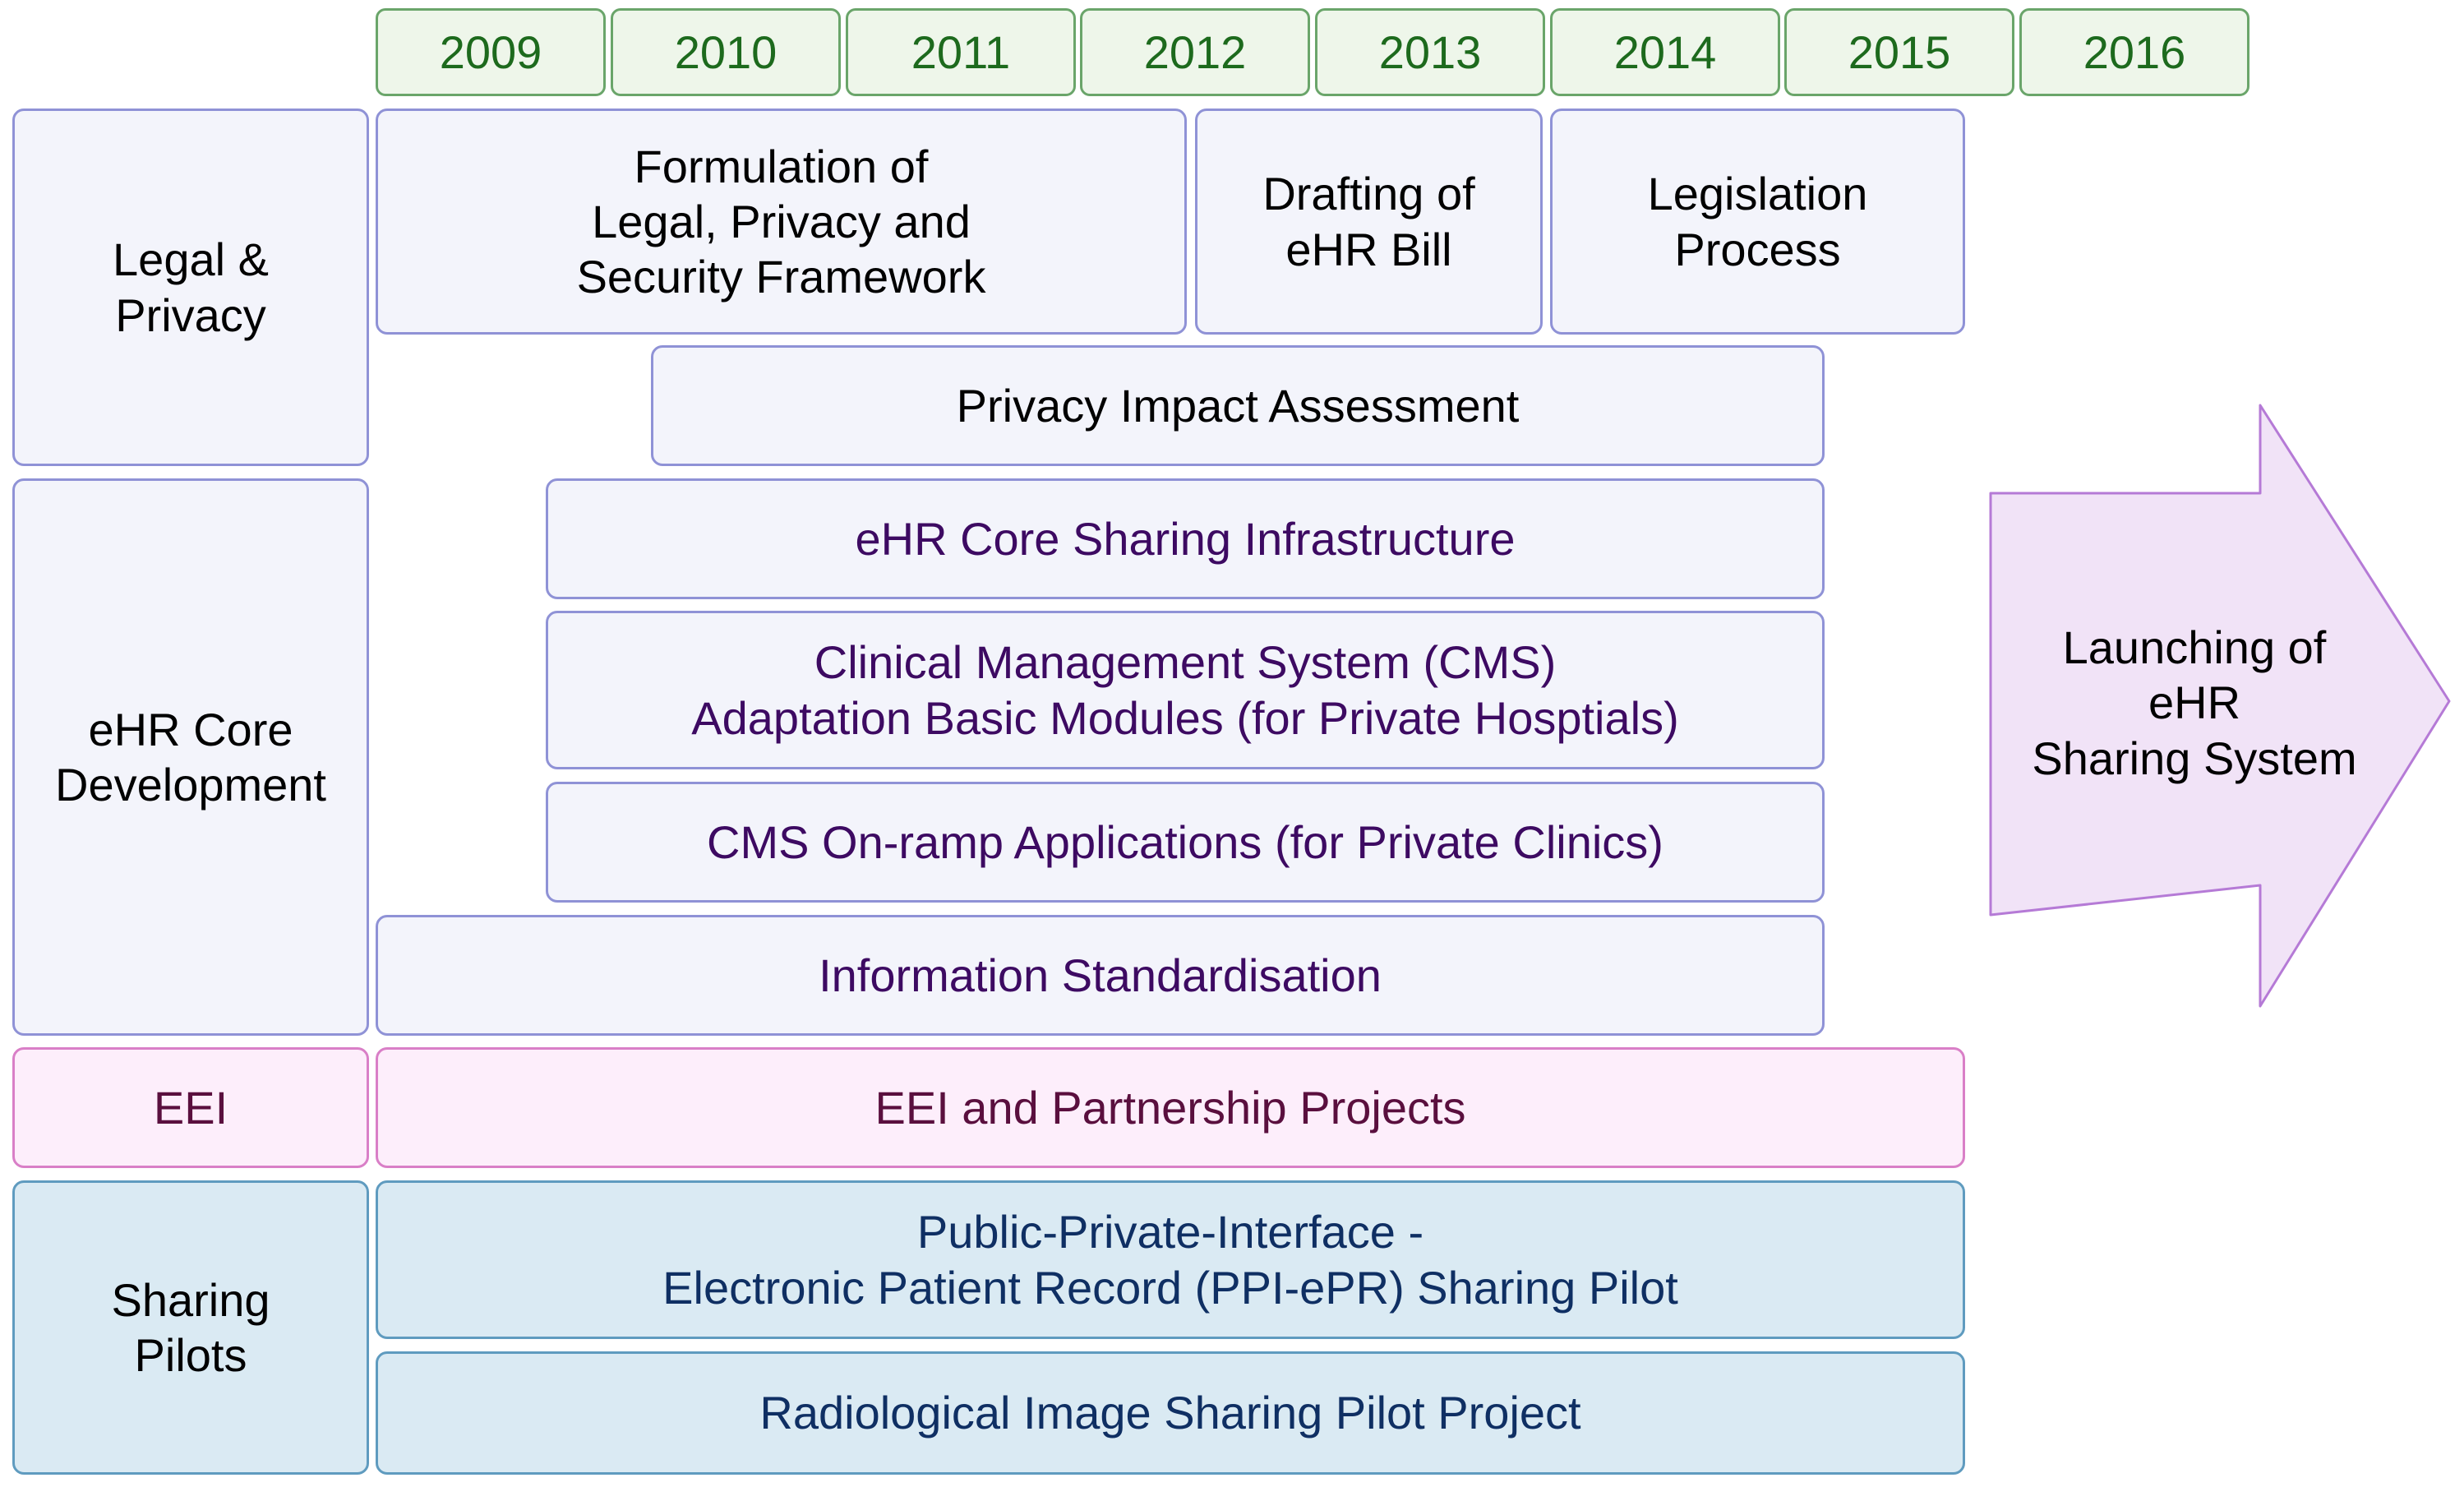  I want to click on launch-arrow-polygon, so click(2220, 706).